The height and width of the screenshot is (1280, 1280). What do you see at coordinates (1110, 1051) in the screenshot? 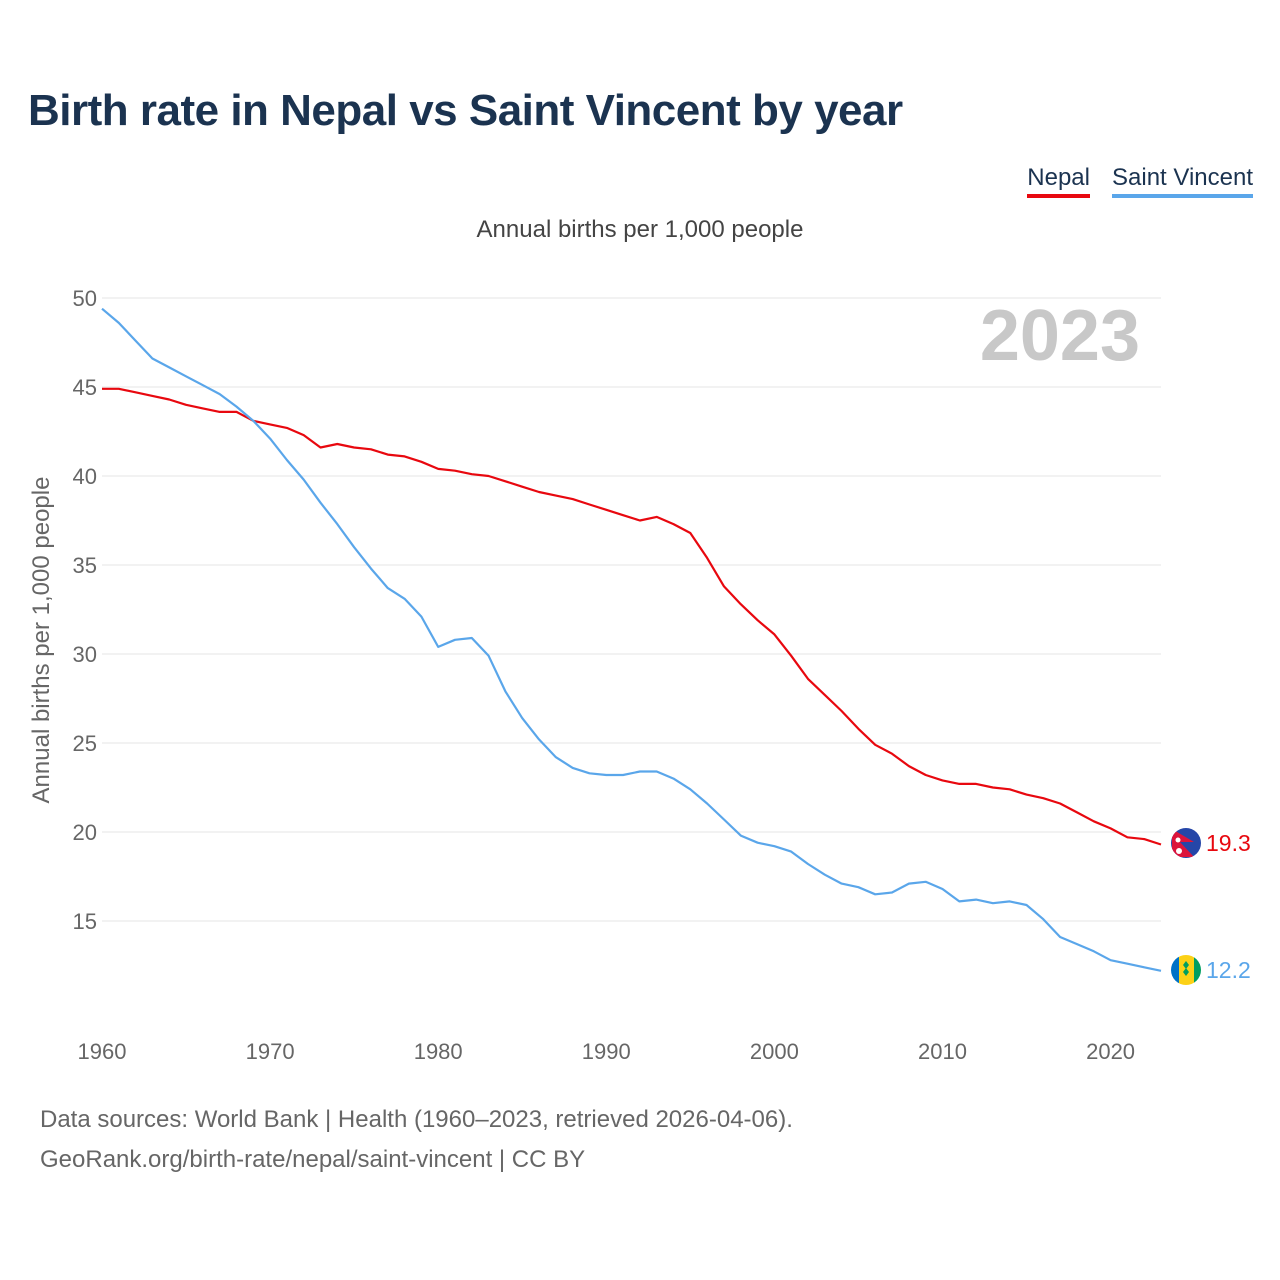
I see `x-tick-label: 2020` at bounding box center [1110, 1051].